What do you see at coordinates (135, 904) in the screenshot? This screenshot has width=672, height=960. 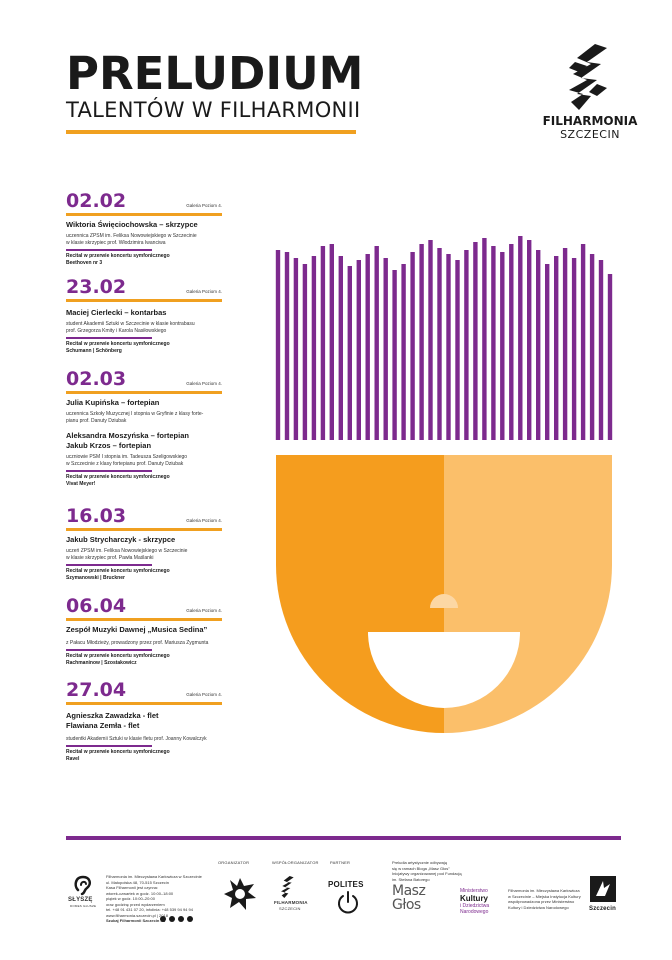 I see `info-line: oraz godzinę przed wydarzeniem` at bounding box center [135, 904].